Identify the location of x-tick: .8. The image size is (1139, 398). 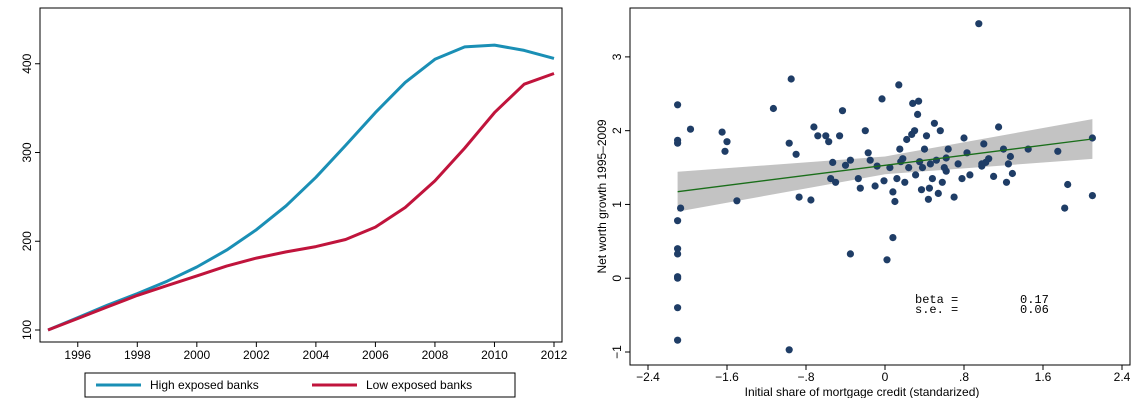
(964, 374).